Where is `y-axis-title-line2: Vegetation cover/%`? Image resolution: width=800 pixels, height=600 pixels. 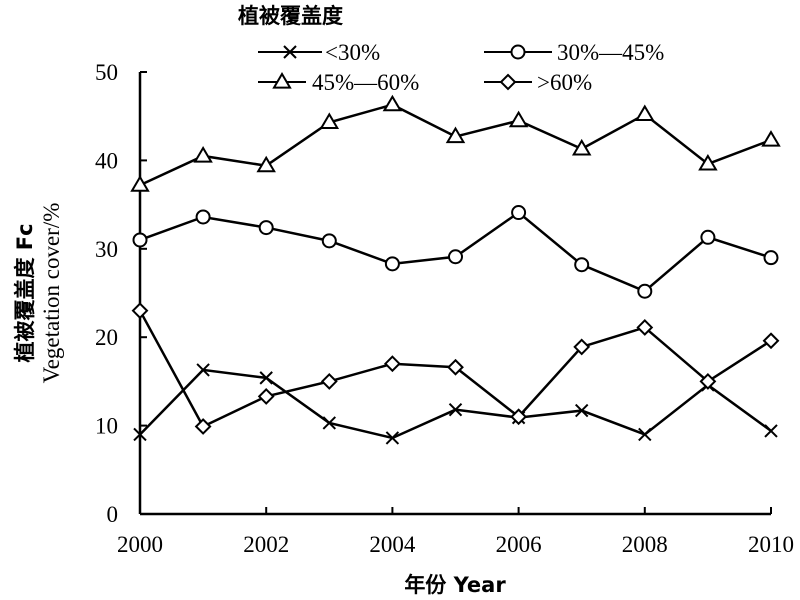
y-axis-title-line2: Vegetation cover/% is located at coordinates (51, 293).